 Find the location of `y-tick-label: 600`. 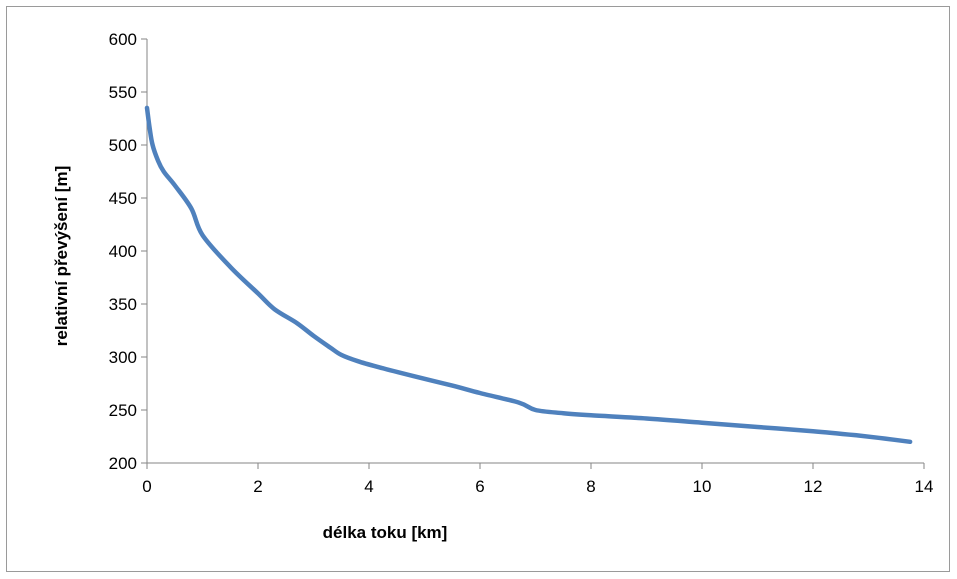

y-tick-label: 600 is located at coordinates (123, 39).